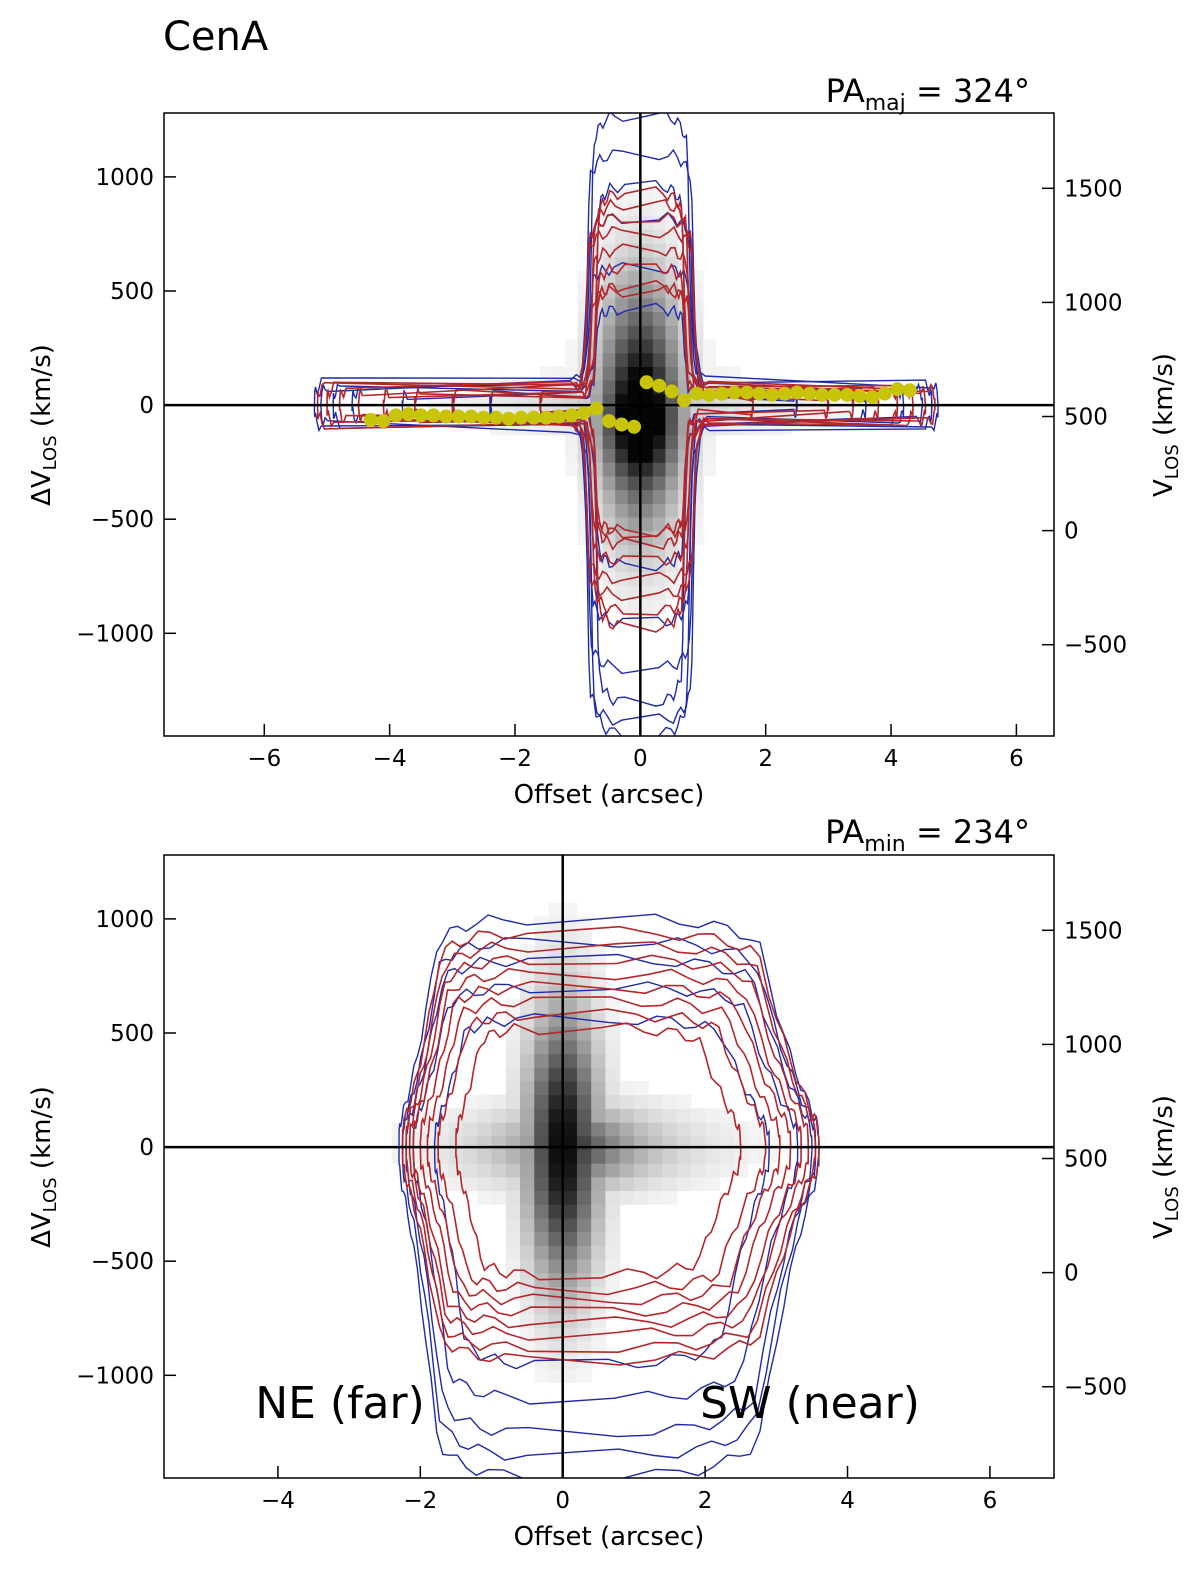 The height and width of the screenshot is (1569, 1200). I want to click on y-tick-label-right: 1500, so click(1093, 189).